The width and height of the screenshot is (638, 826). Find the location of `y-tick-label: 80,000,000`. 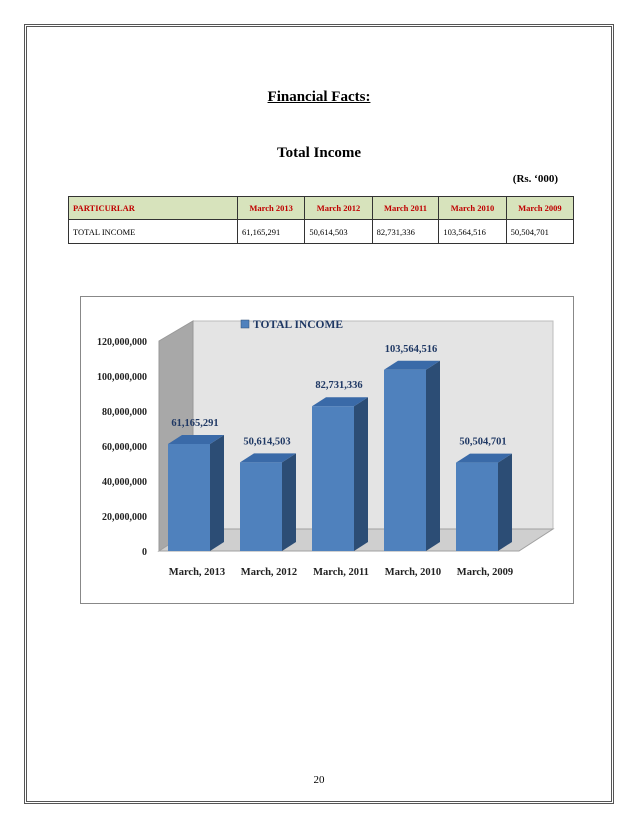

y-tick-label: 80,000,000 is located at coordinates (124, 412).